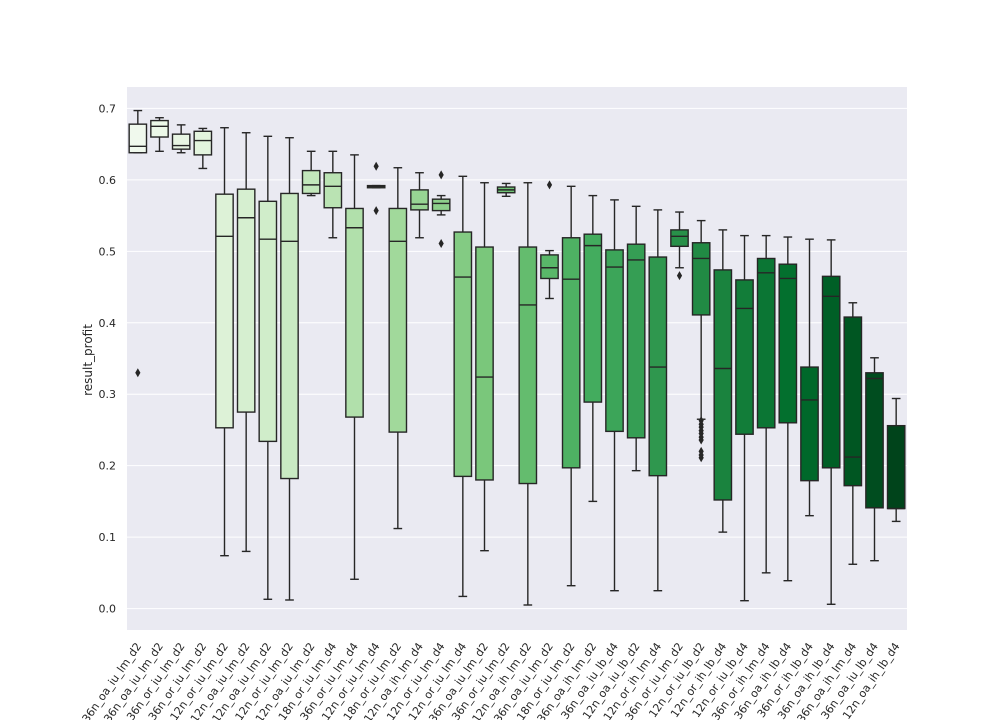 The image size is (1008, 720). Describe the element at coordinates (88, 360) in the screenshot. I see `y-axis-label: result_profit` at that location.